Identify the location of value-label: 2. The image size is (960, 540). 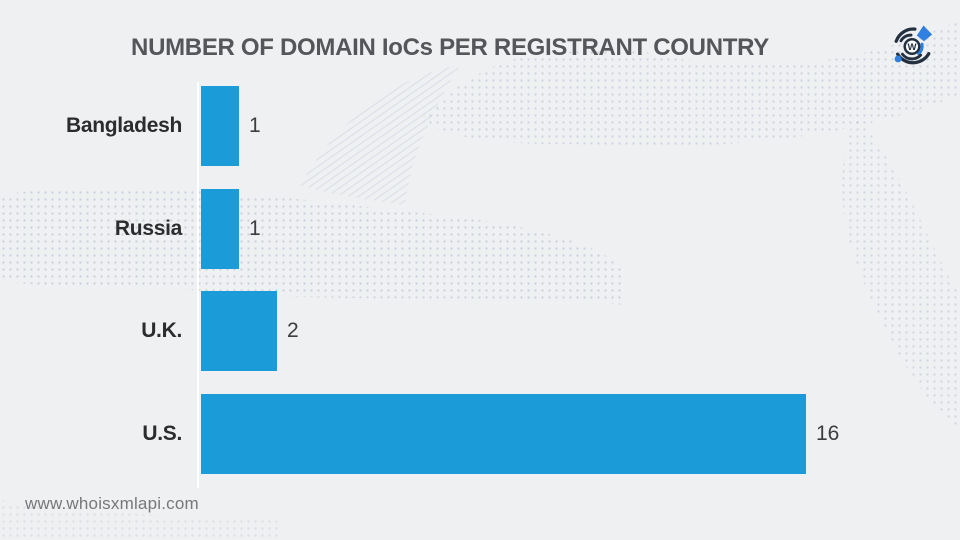
(293, 330).